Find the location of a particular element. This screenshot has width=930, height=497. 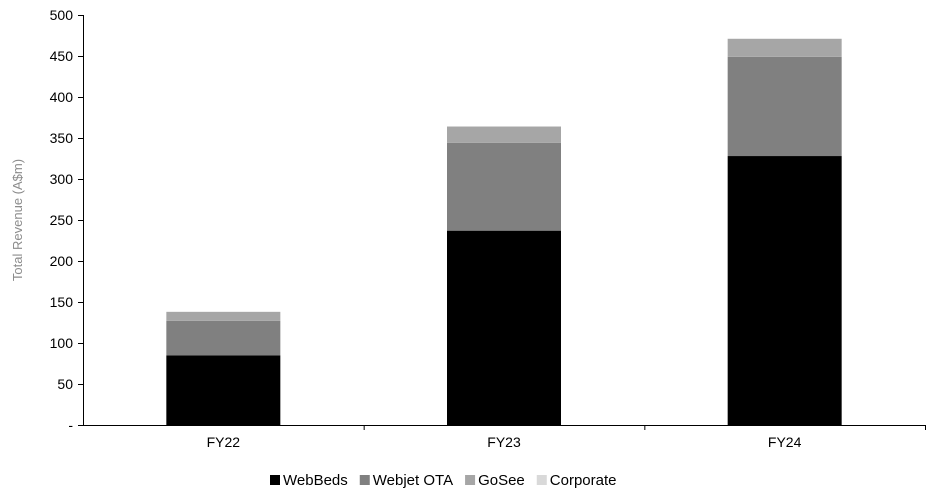

bar-gosee-fy23 is located at coordinates (504, 134).